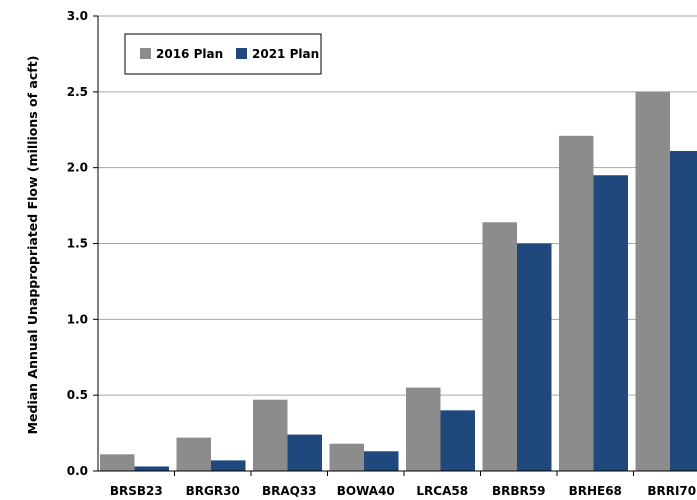 The width and height of the screenshot is (697, 500). Describe the element at coordinates (671, 491) in the screenshot. I see `x-category-label: BRRI70` at that location.